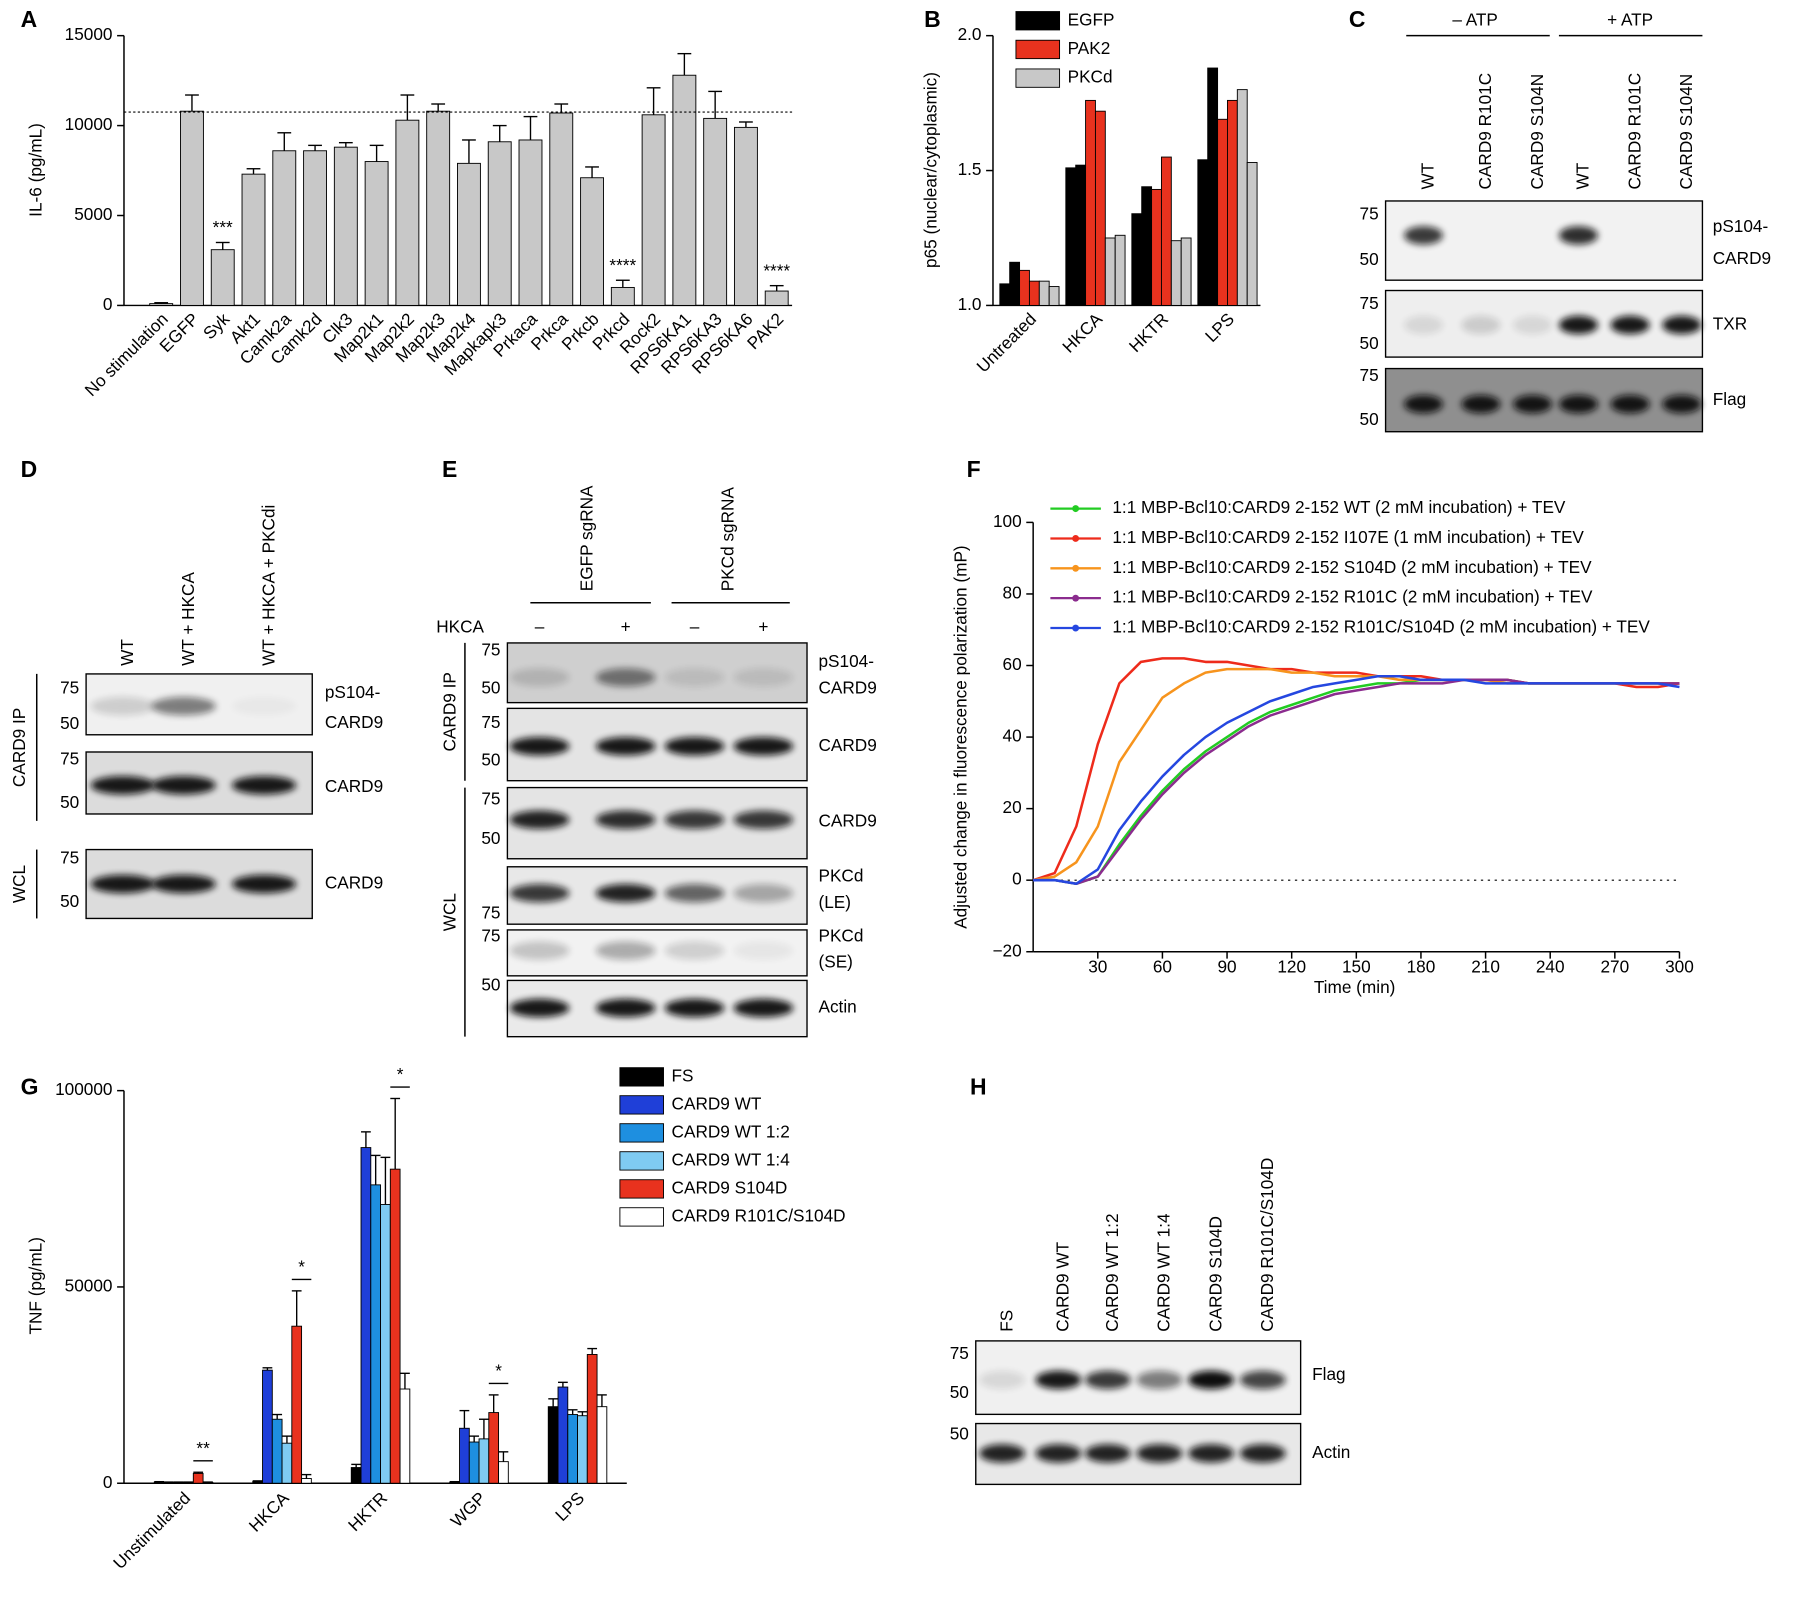  Describe the element at coordinates (1356, 966) in the screenshot. I see `x-tick-label: 150` at that location.